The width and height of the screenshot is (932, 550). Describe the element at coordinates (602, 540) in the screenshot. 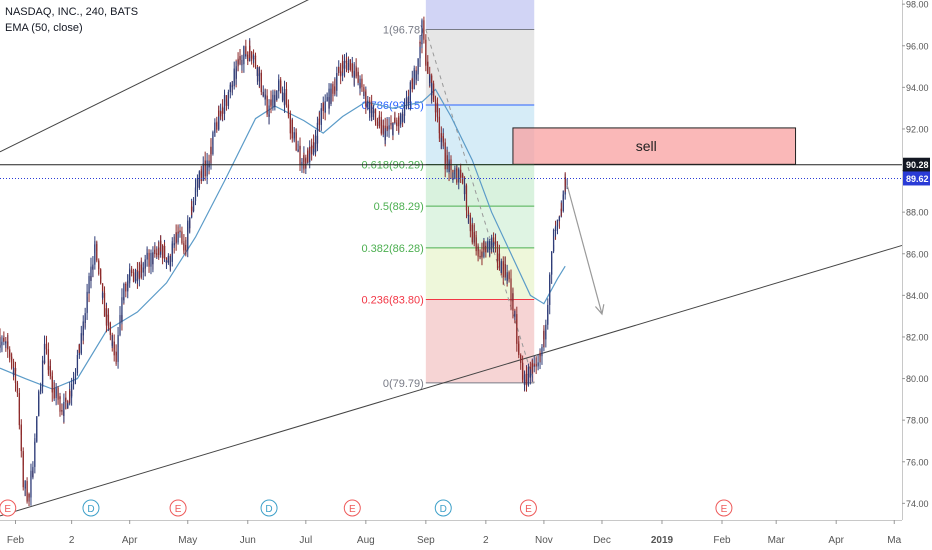

I see `time-tick-label: Dec` at that location.